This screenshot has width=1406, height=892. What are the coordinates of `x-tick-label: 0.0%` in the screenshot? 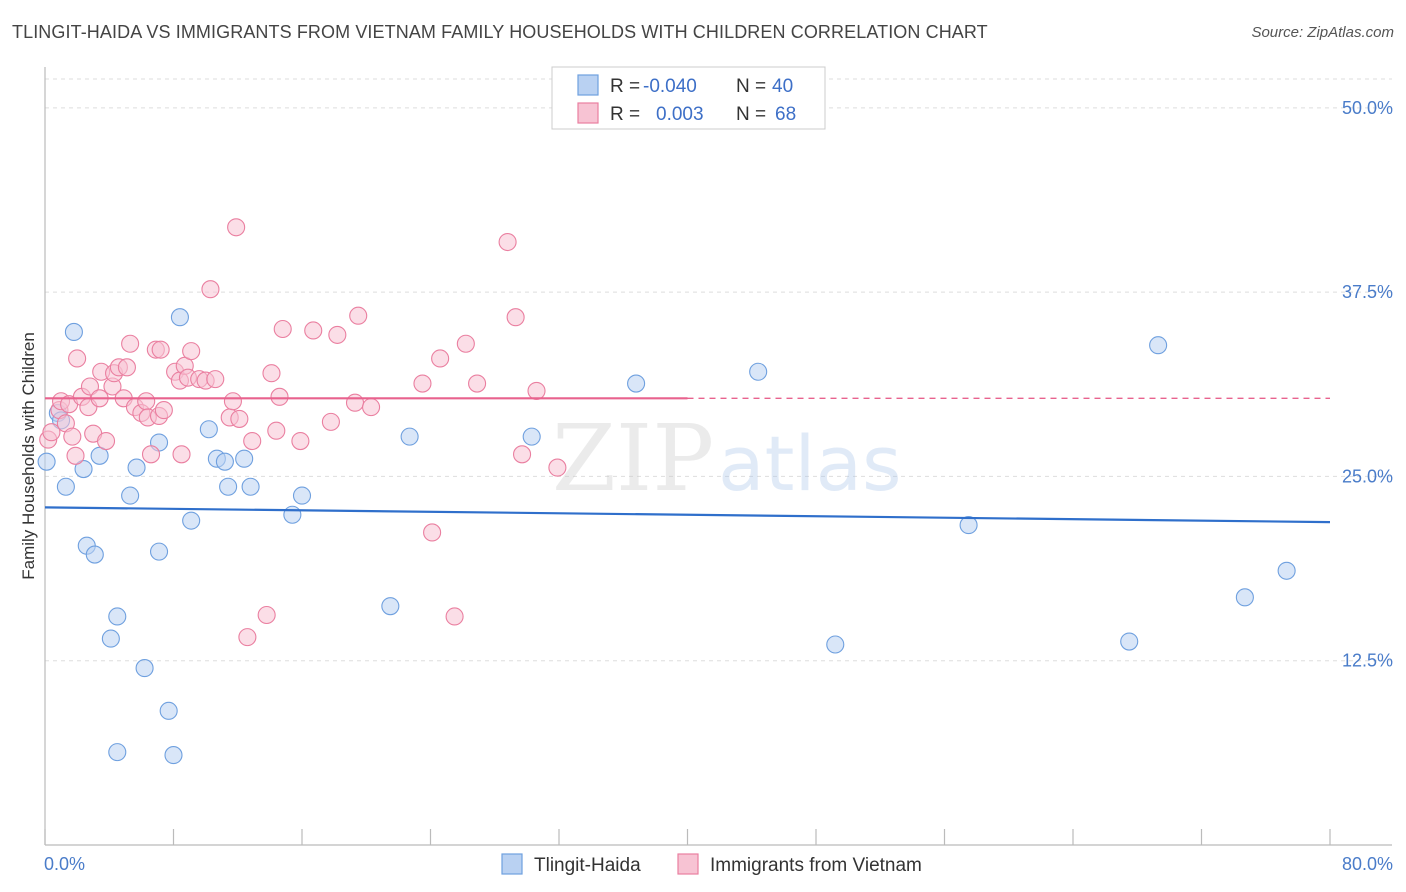 It's located at (64, 864).